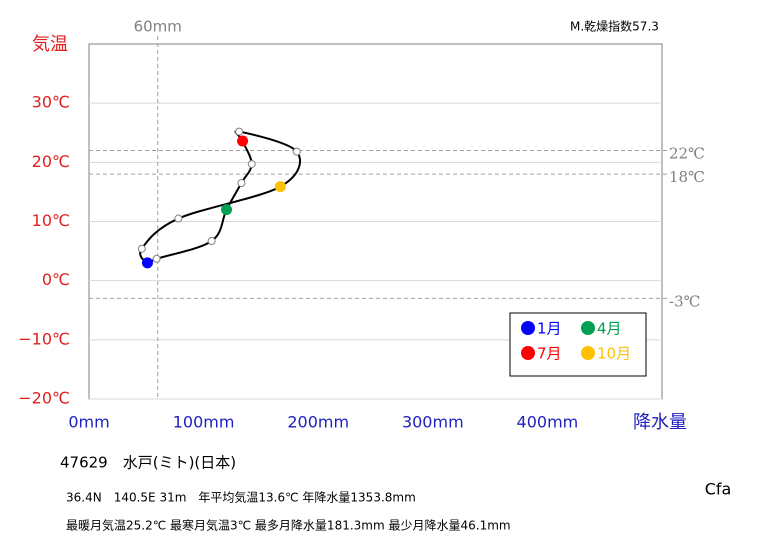  What do you see at coordinates (220, 197) in the screenshot?
I see `climate-curve` at bounding box center [220, 197].